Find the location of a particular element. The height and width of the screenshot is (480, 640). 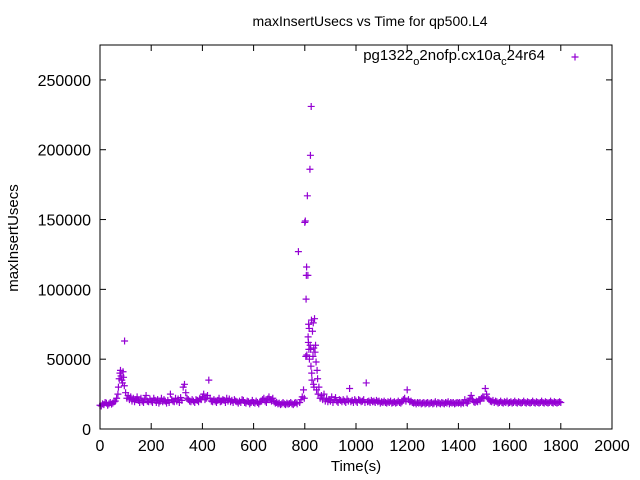

legend-label-sub-1: o is located at coordinates (416, 62).